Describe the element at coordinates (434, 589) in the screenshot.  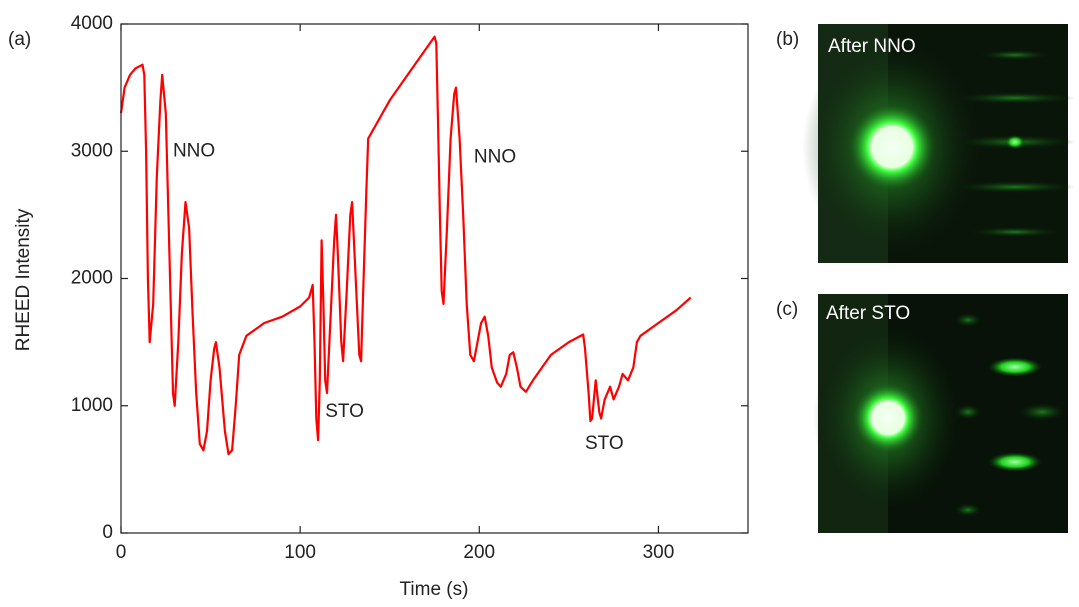
I see `x-axis-label: Time (s)` at that location.